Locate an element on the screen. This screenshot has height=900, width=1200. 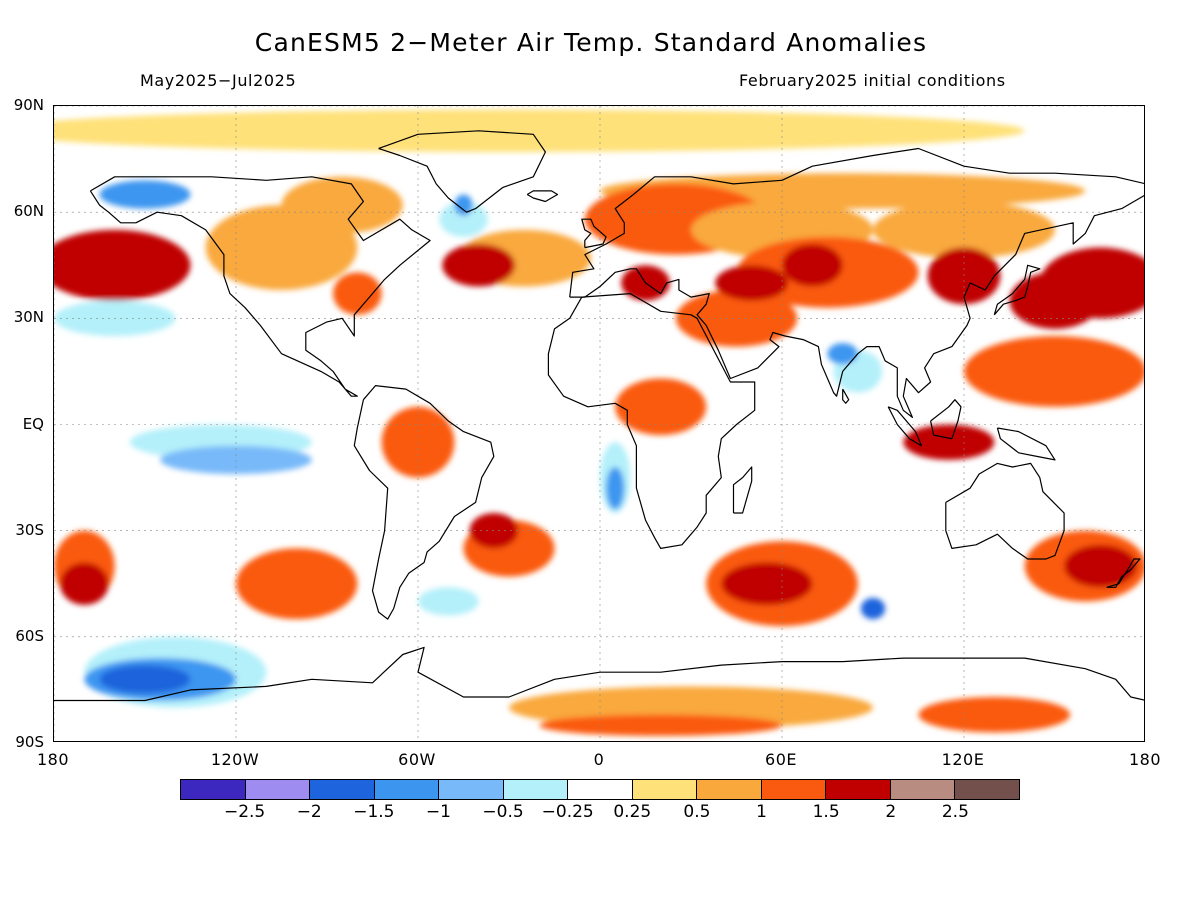
anomaly-region-west-pacific-warm is located at coordinates (1054, 371).